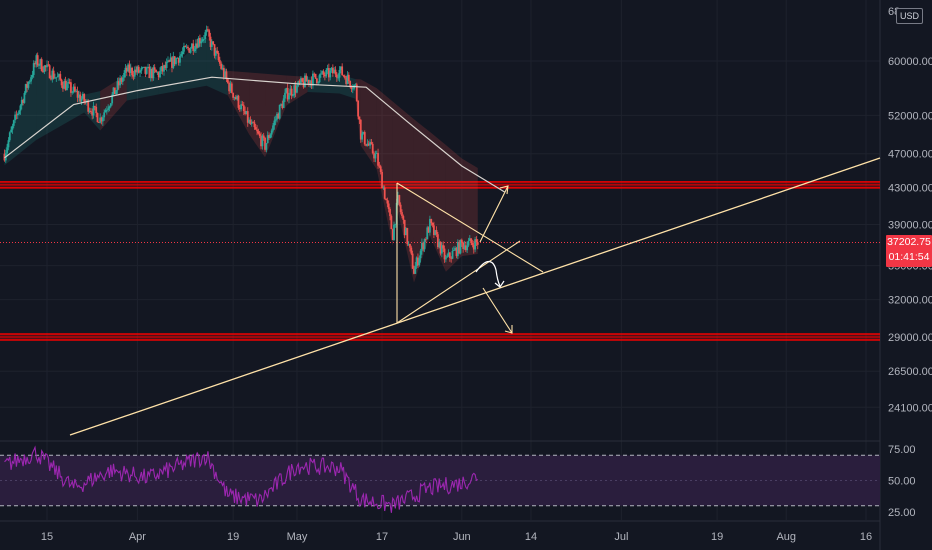 The image size is (932, 550). Describe the element at coordinates (910, 16) in the screenshot. I see `currency-badge: USD` at that location.